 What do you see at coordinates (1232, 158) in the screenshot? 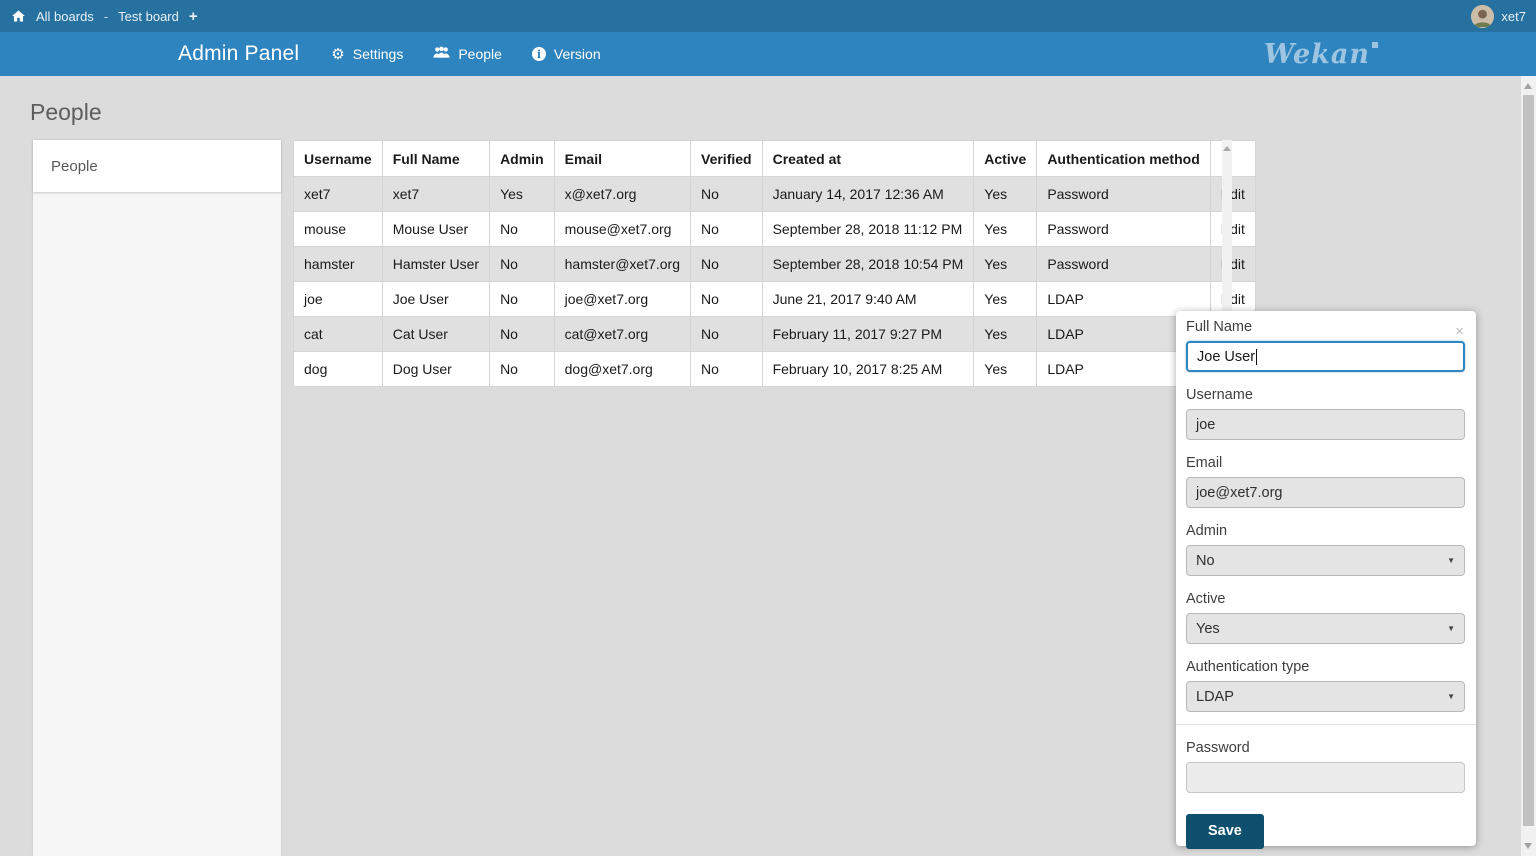
I see `col-header-actions` at bounding box center [1232, 158].